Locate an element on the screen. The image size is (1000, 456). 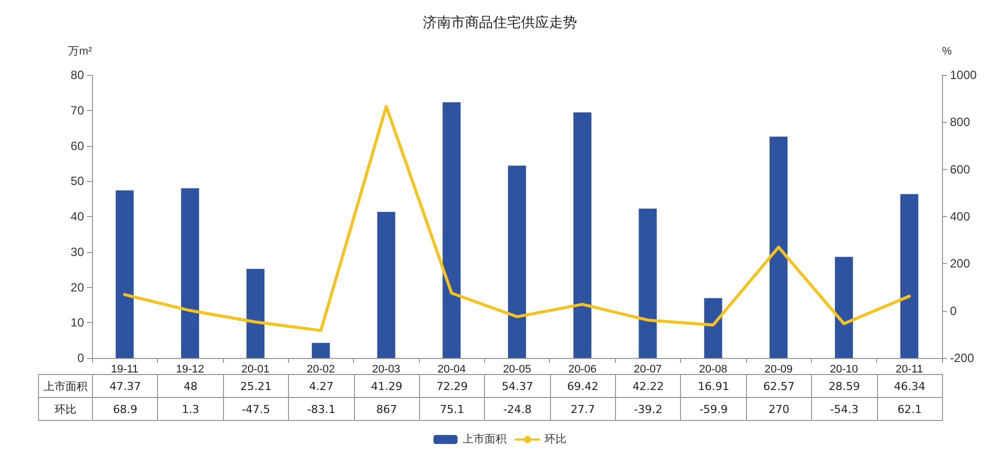
data-label: 42.22 is located at coordinates (648, 386).